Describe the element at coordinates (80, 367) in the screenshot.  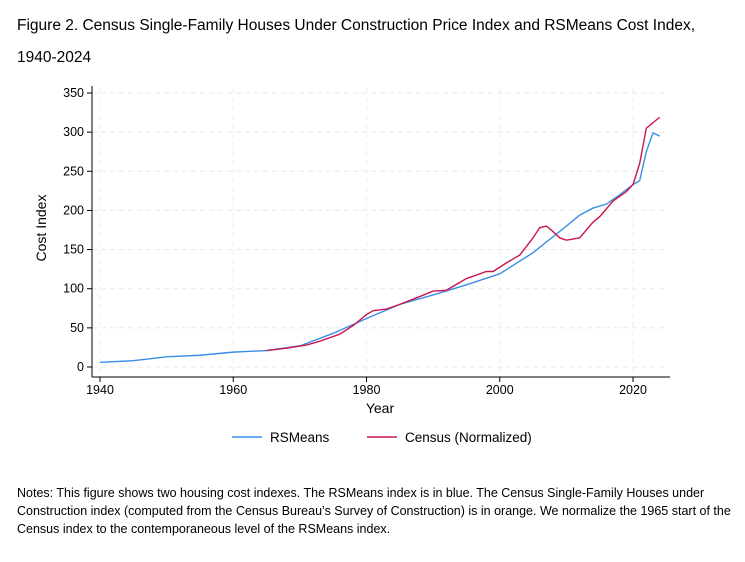
I see `y-tick-label: 0` at that location.